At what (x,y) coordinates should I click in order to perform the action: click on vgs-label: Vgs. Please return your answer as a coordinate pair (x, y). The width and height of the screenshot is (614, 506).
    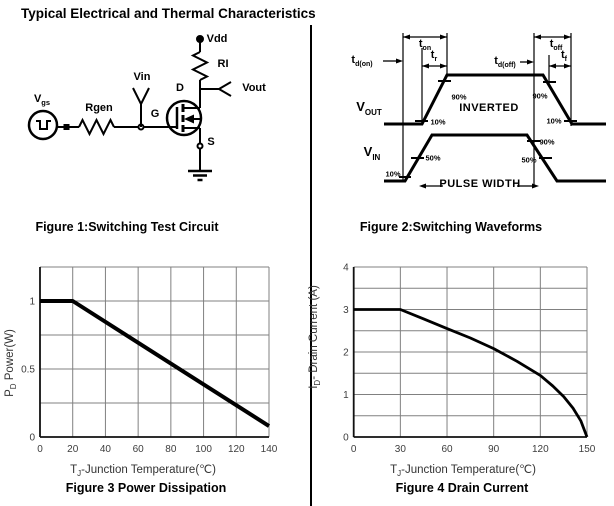
    Looking at the image, I should click on (42, 100).